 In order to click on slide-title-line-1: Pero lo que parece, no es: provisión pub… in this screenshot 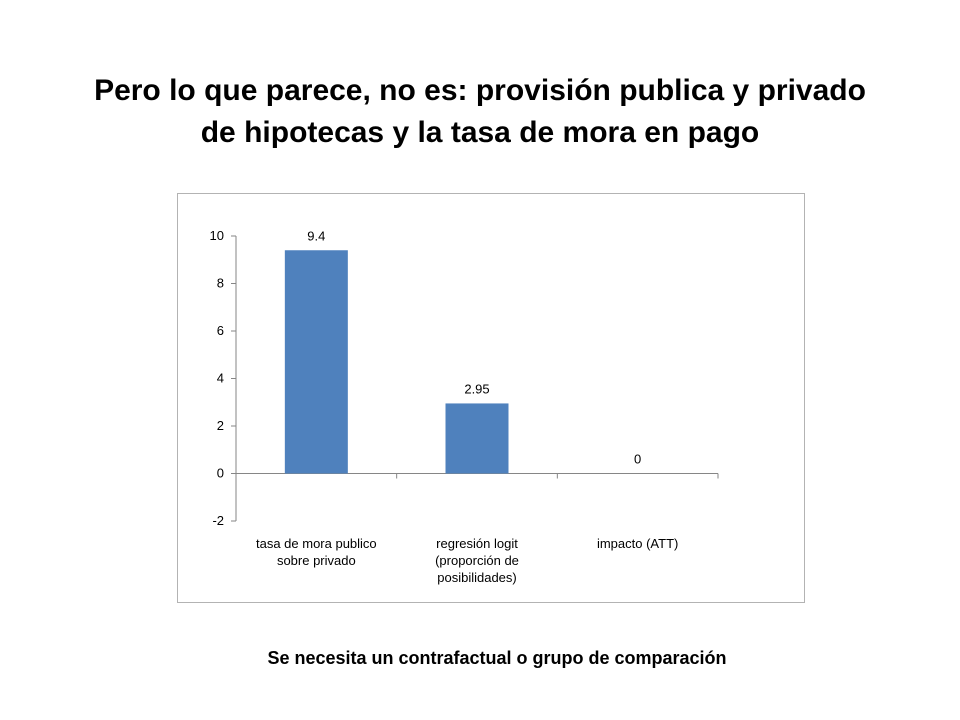, I will do `click(480, 90)`.